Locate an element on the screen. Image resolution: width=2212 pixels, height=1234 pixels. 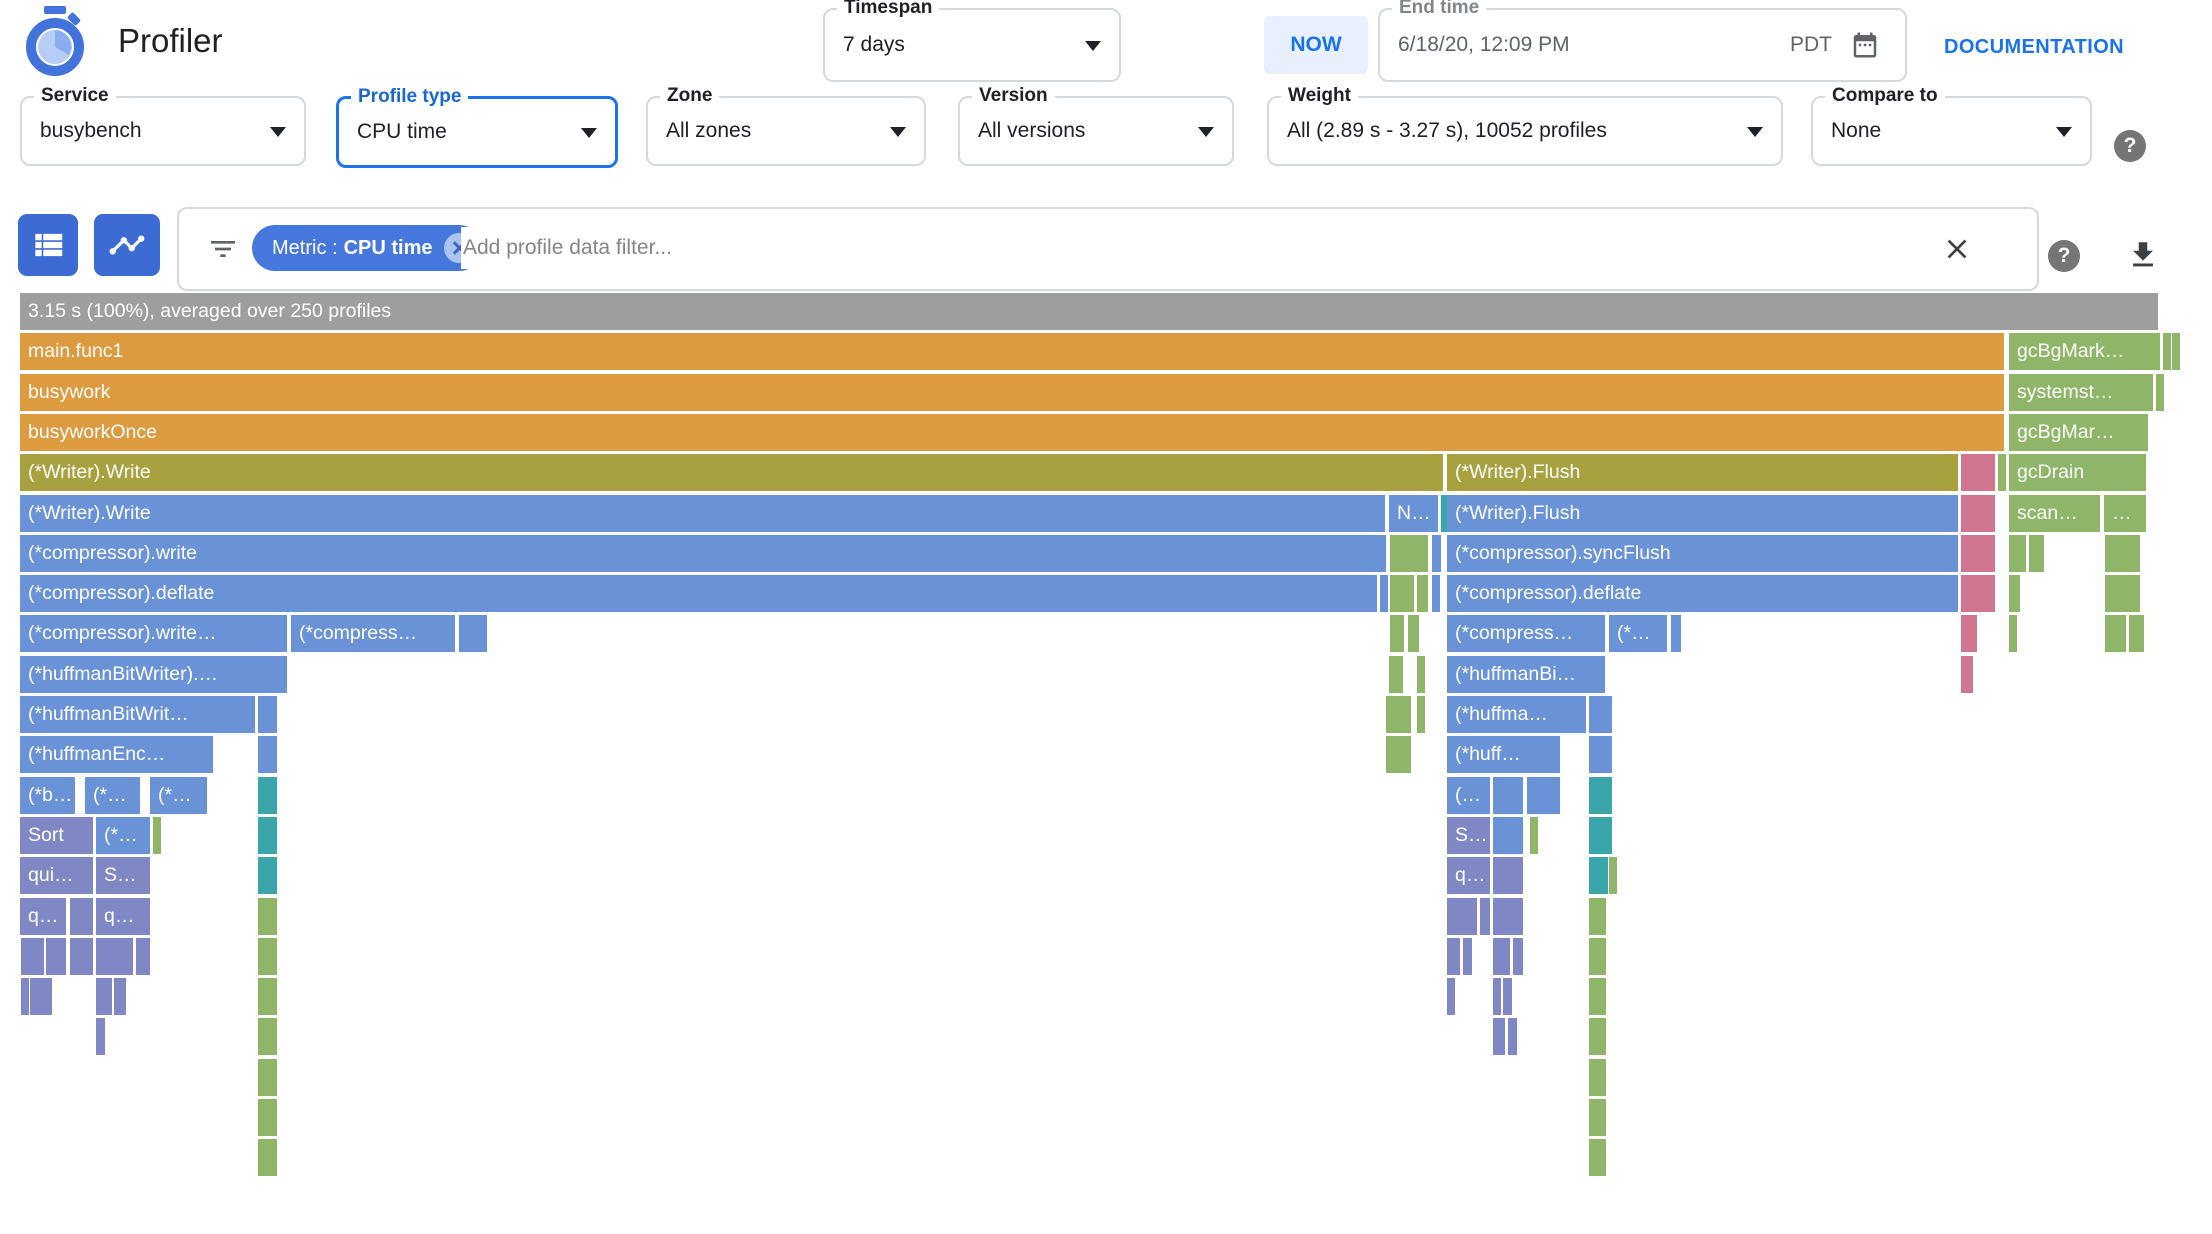
service-select: Service busybench is located at coordinates (163, 125).